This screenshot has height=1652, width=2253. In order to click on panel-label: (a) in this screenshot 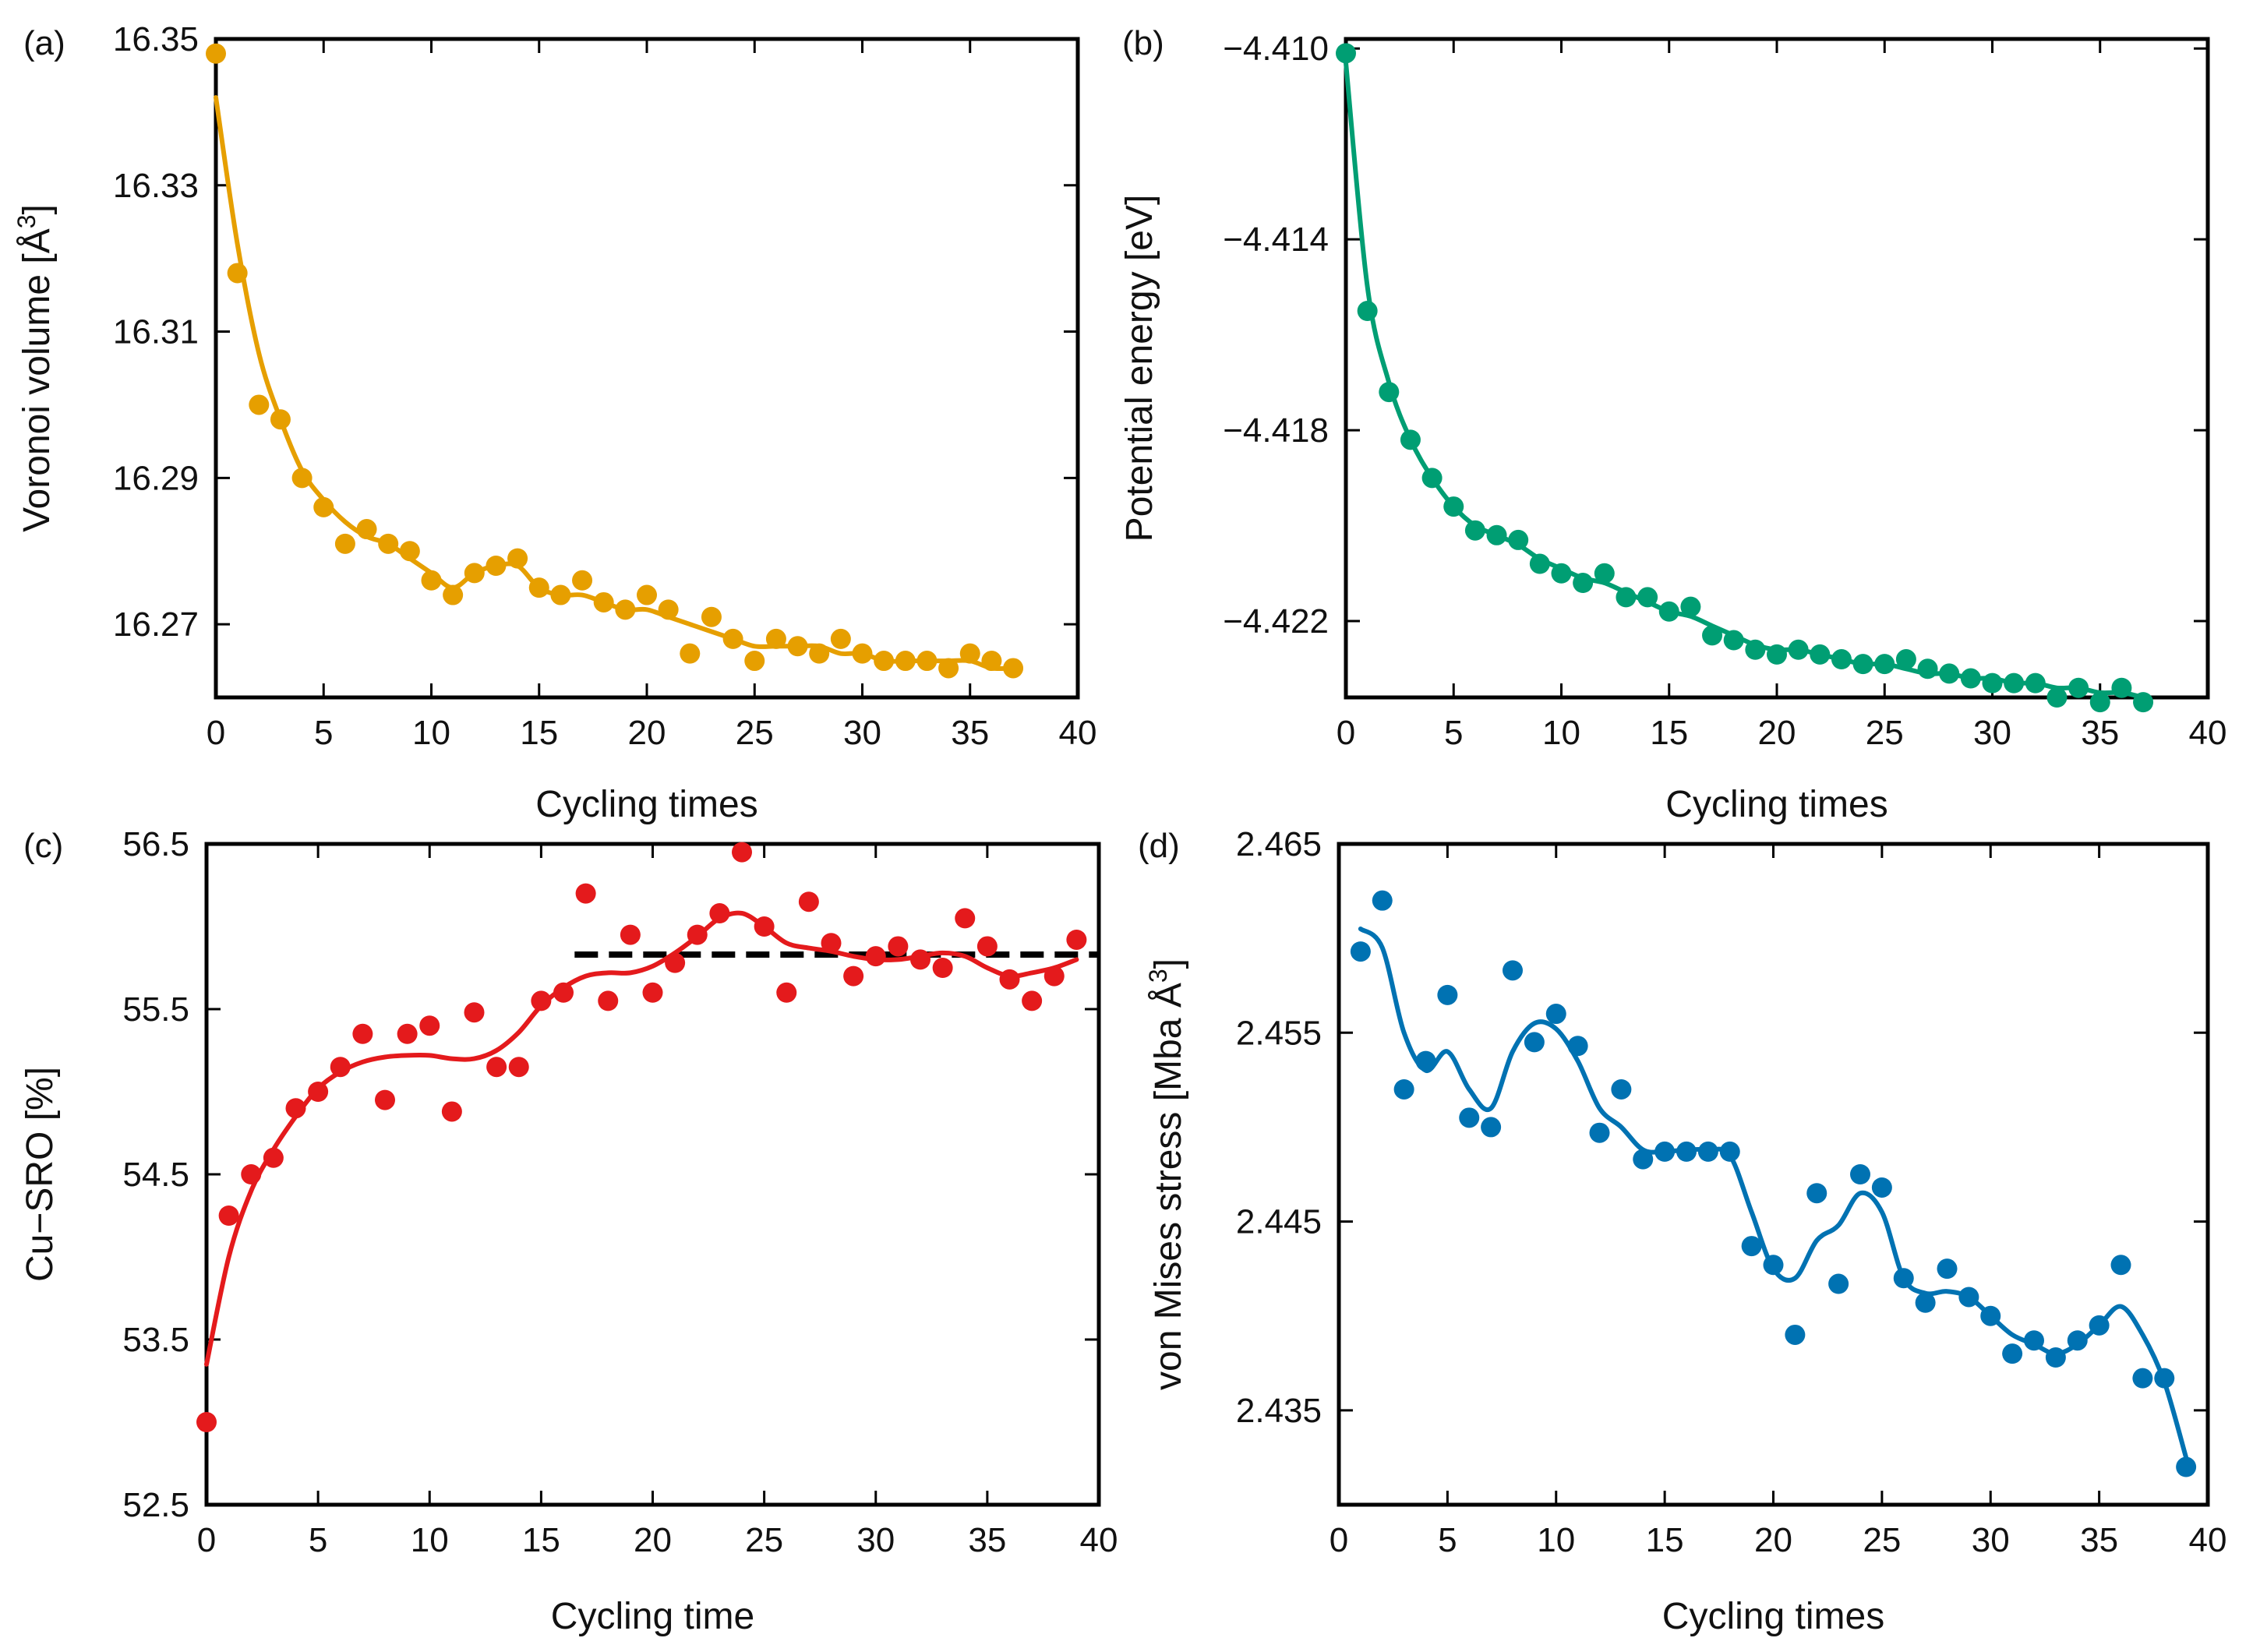, I will do `click(44, 43)`.